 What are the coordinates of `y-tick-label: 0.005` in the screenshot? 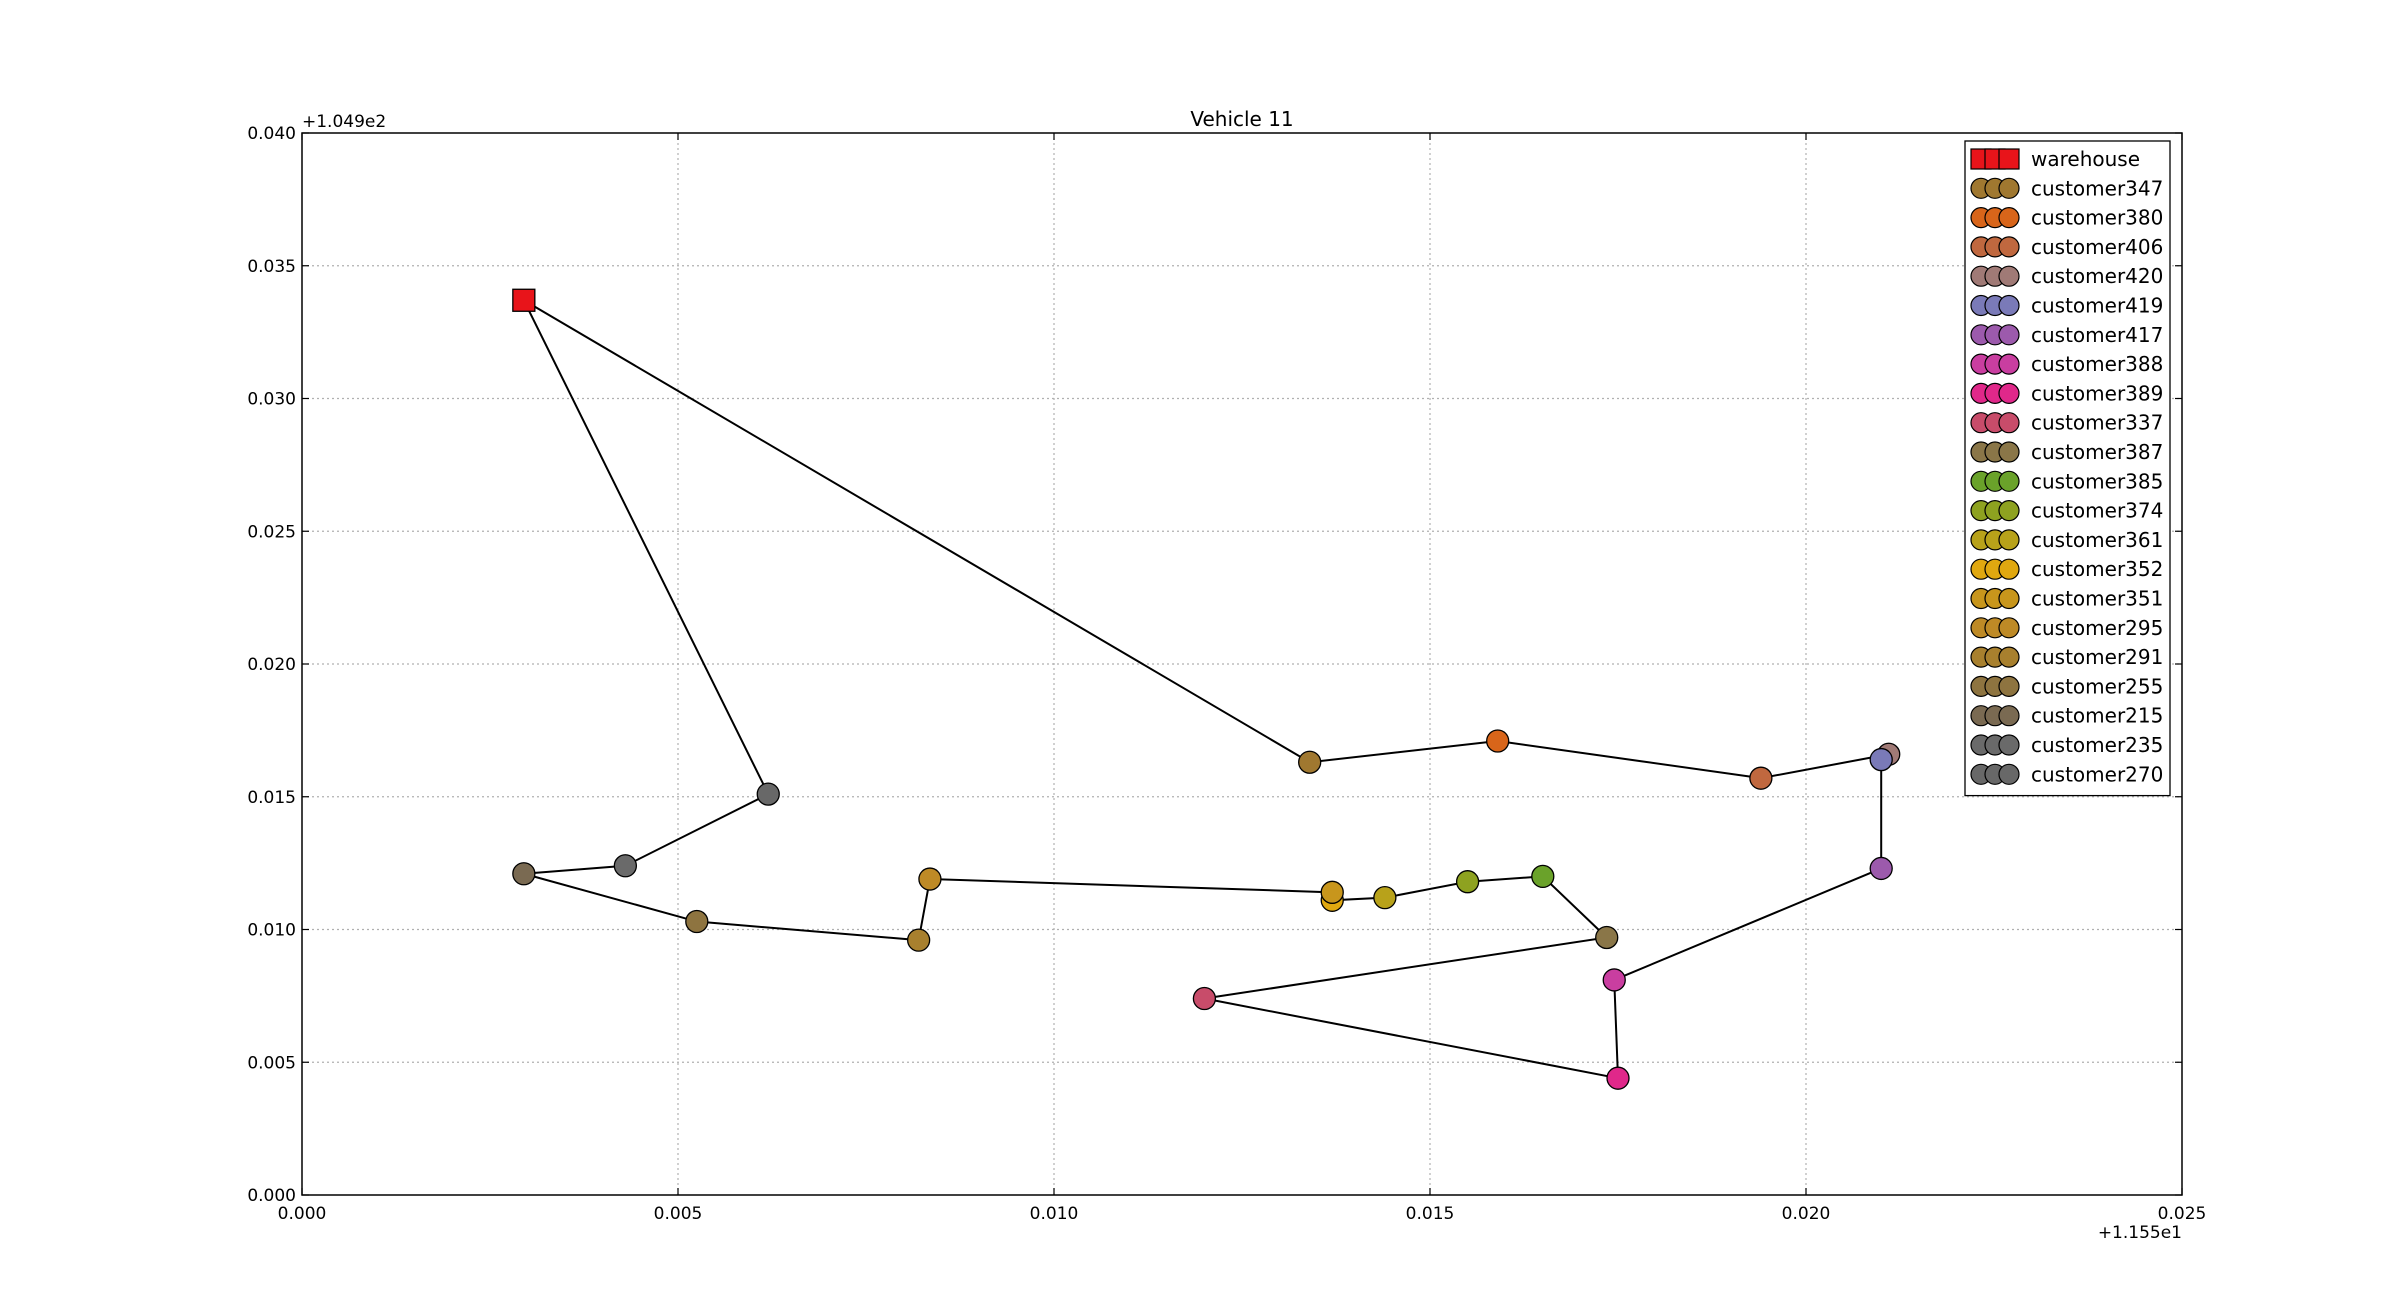 It's located at (271, 1063).